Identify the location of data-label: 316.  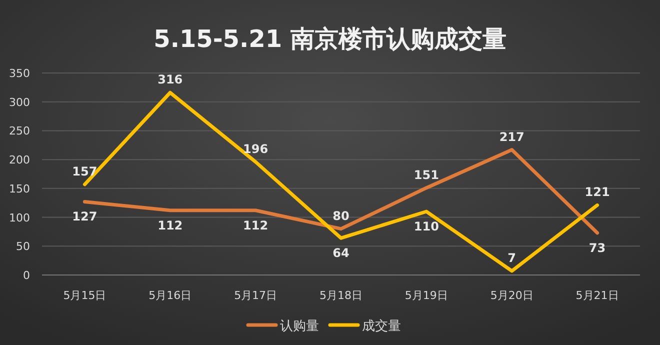
(170, 79).